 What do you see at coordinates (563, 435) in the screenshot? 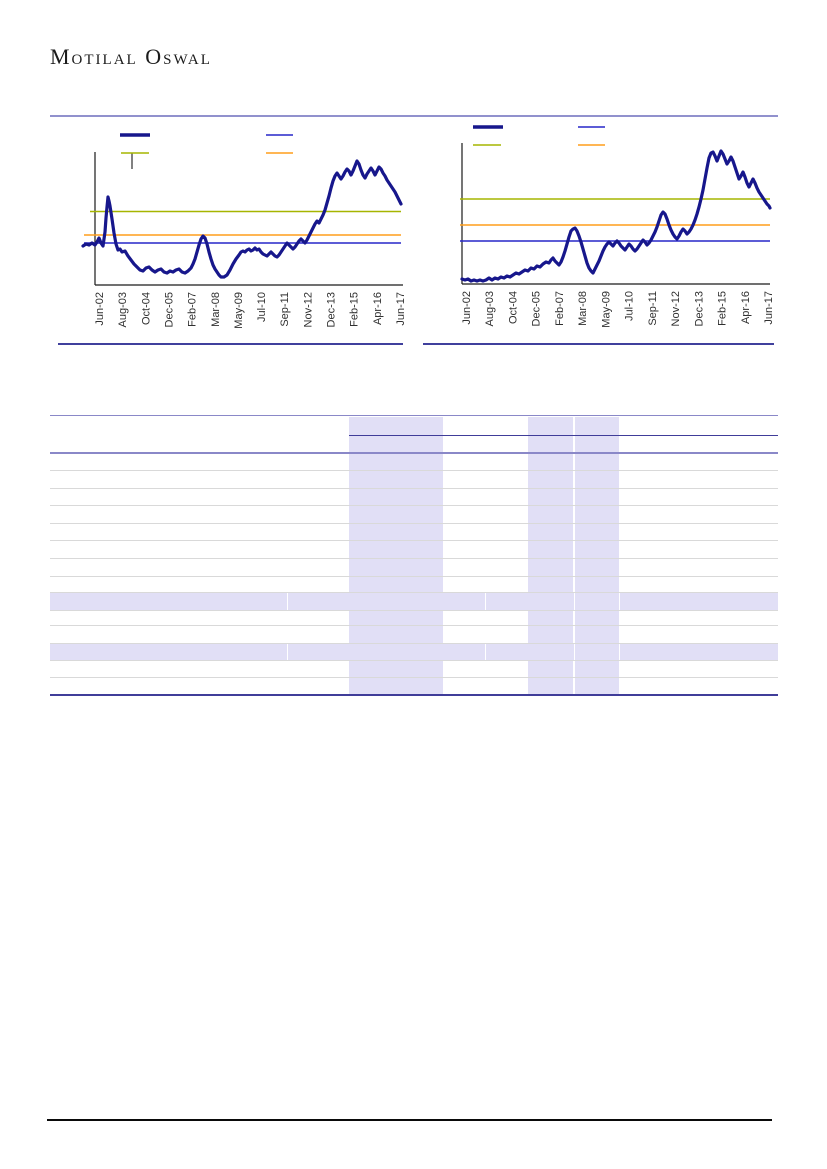
I see `table-header-underline` at bounding box center [563, 435].